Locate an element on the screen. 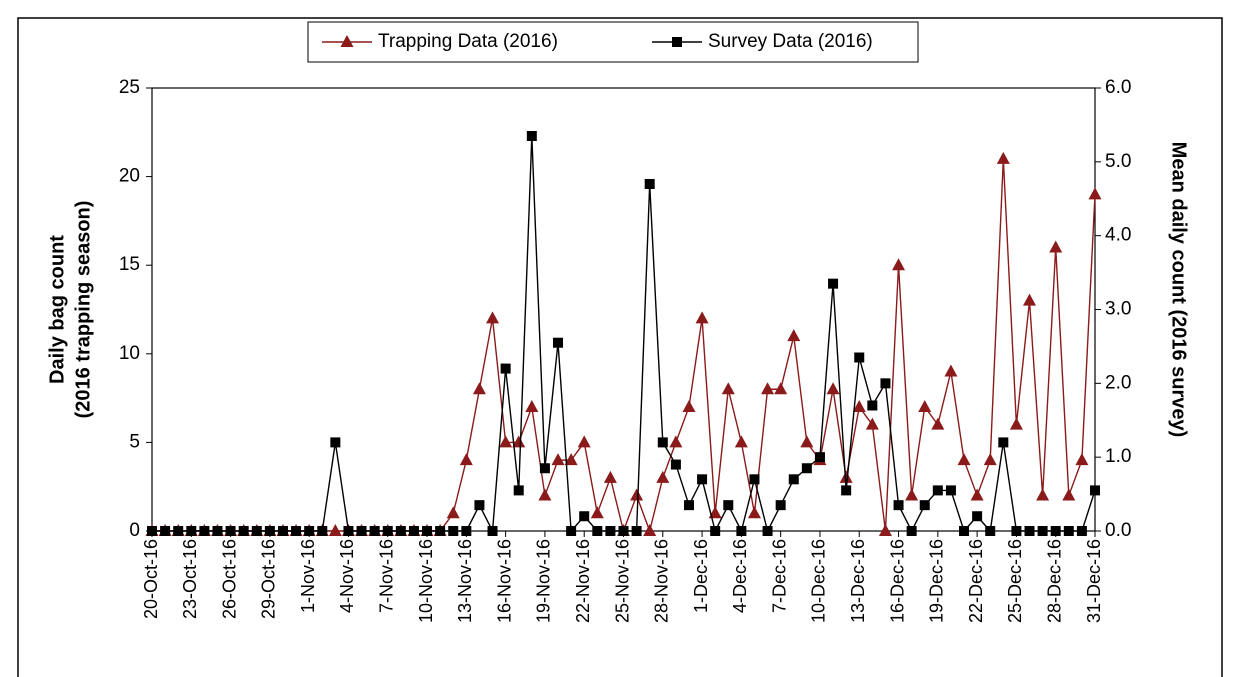 The image size is (1233, 677). x-tick-label: 16-Nov-16 is located at coordinates (504, 581).